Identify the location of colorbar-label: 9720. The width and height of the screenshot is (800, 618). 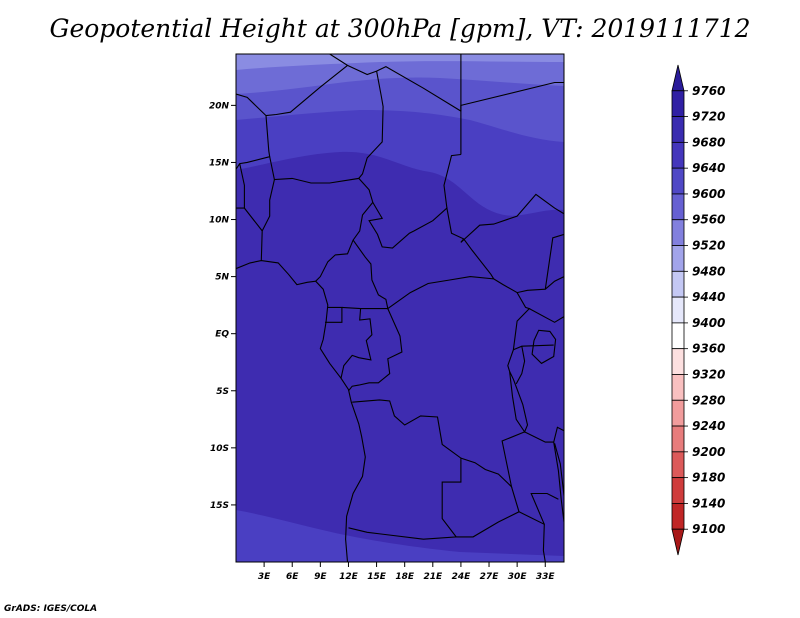
(708, 117).